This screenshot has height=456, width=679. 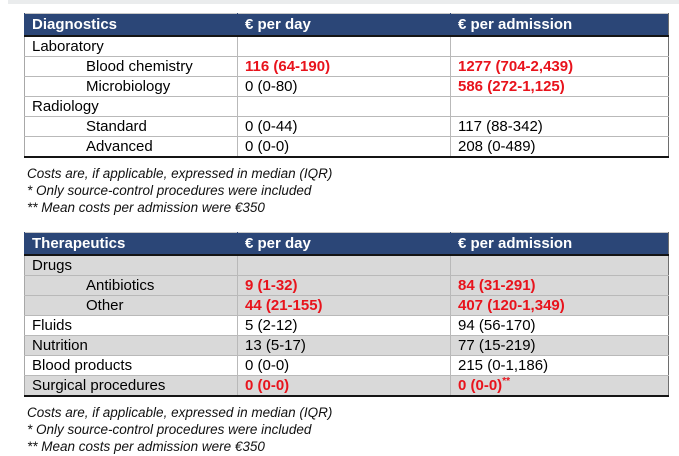 I want to click on per-admission-value: 94 (56-170), so click(x=559, y=325).